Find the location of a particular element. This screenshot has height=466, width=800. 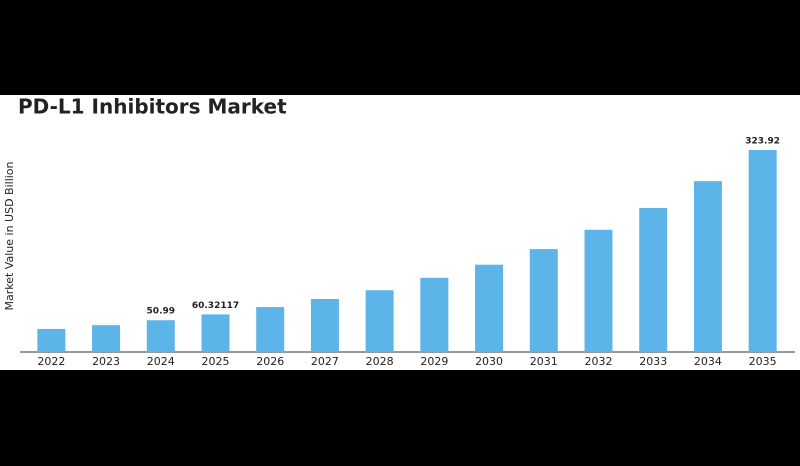

x-tick-label: 2033 is located at coordinates (653, 361).